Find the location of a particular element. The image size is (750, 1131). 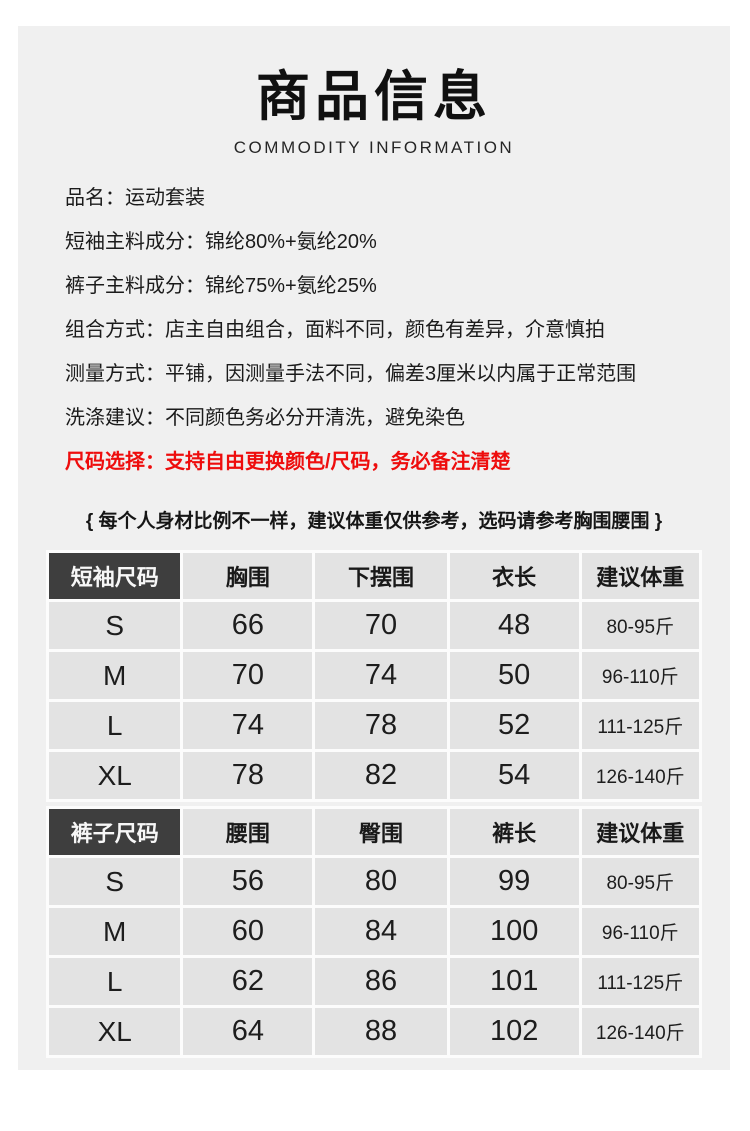

table-header-cell: 下摆围 is located at coordinates (381, 576).